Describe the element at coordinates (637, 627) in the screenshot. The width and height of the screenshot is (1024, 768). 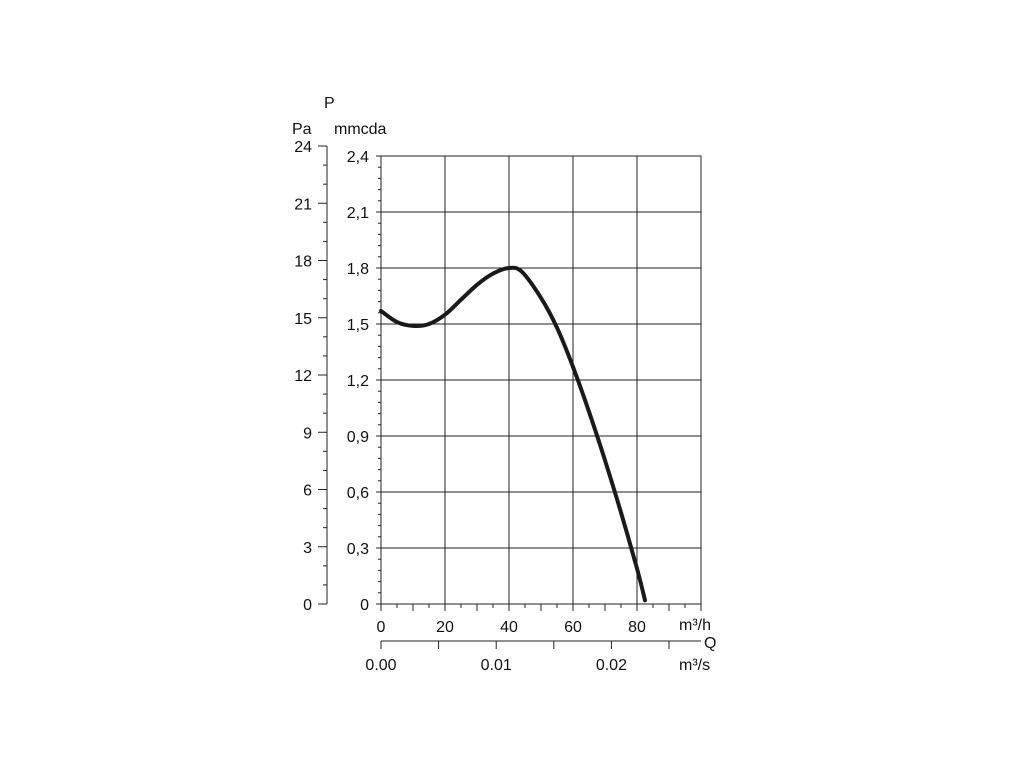
I see `x-primary-tick-label: 80` at that location.